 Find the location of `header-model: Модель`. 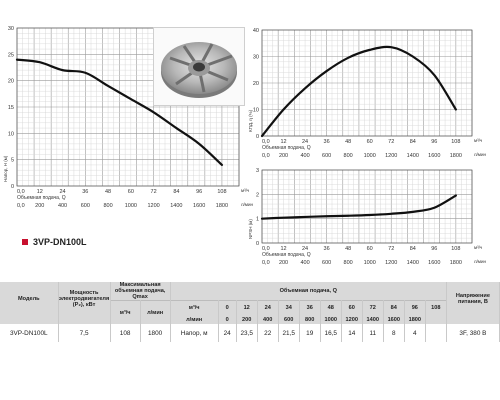

header-model: Модель is located at coordinates (29, 298).